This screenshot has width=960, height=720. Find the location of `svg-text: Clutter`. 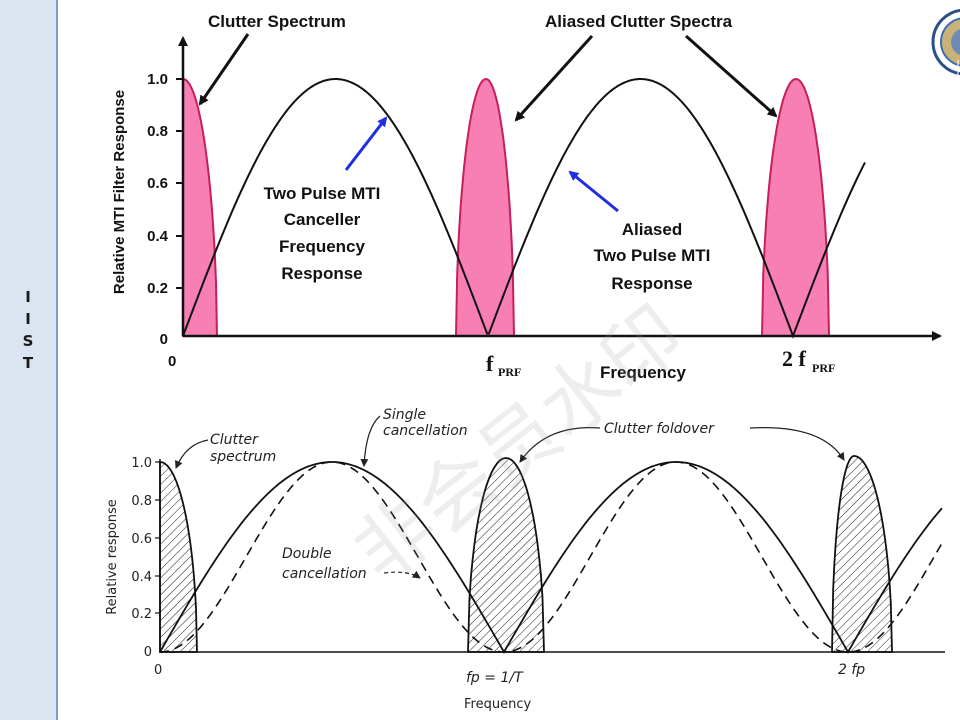

svg-text: Clutter is located at coordinates (234, 440).